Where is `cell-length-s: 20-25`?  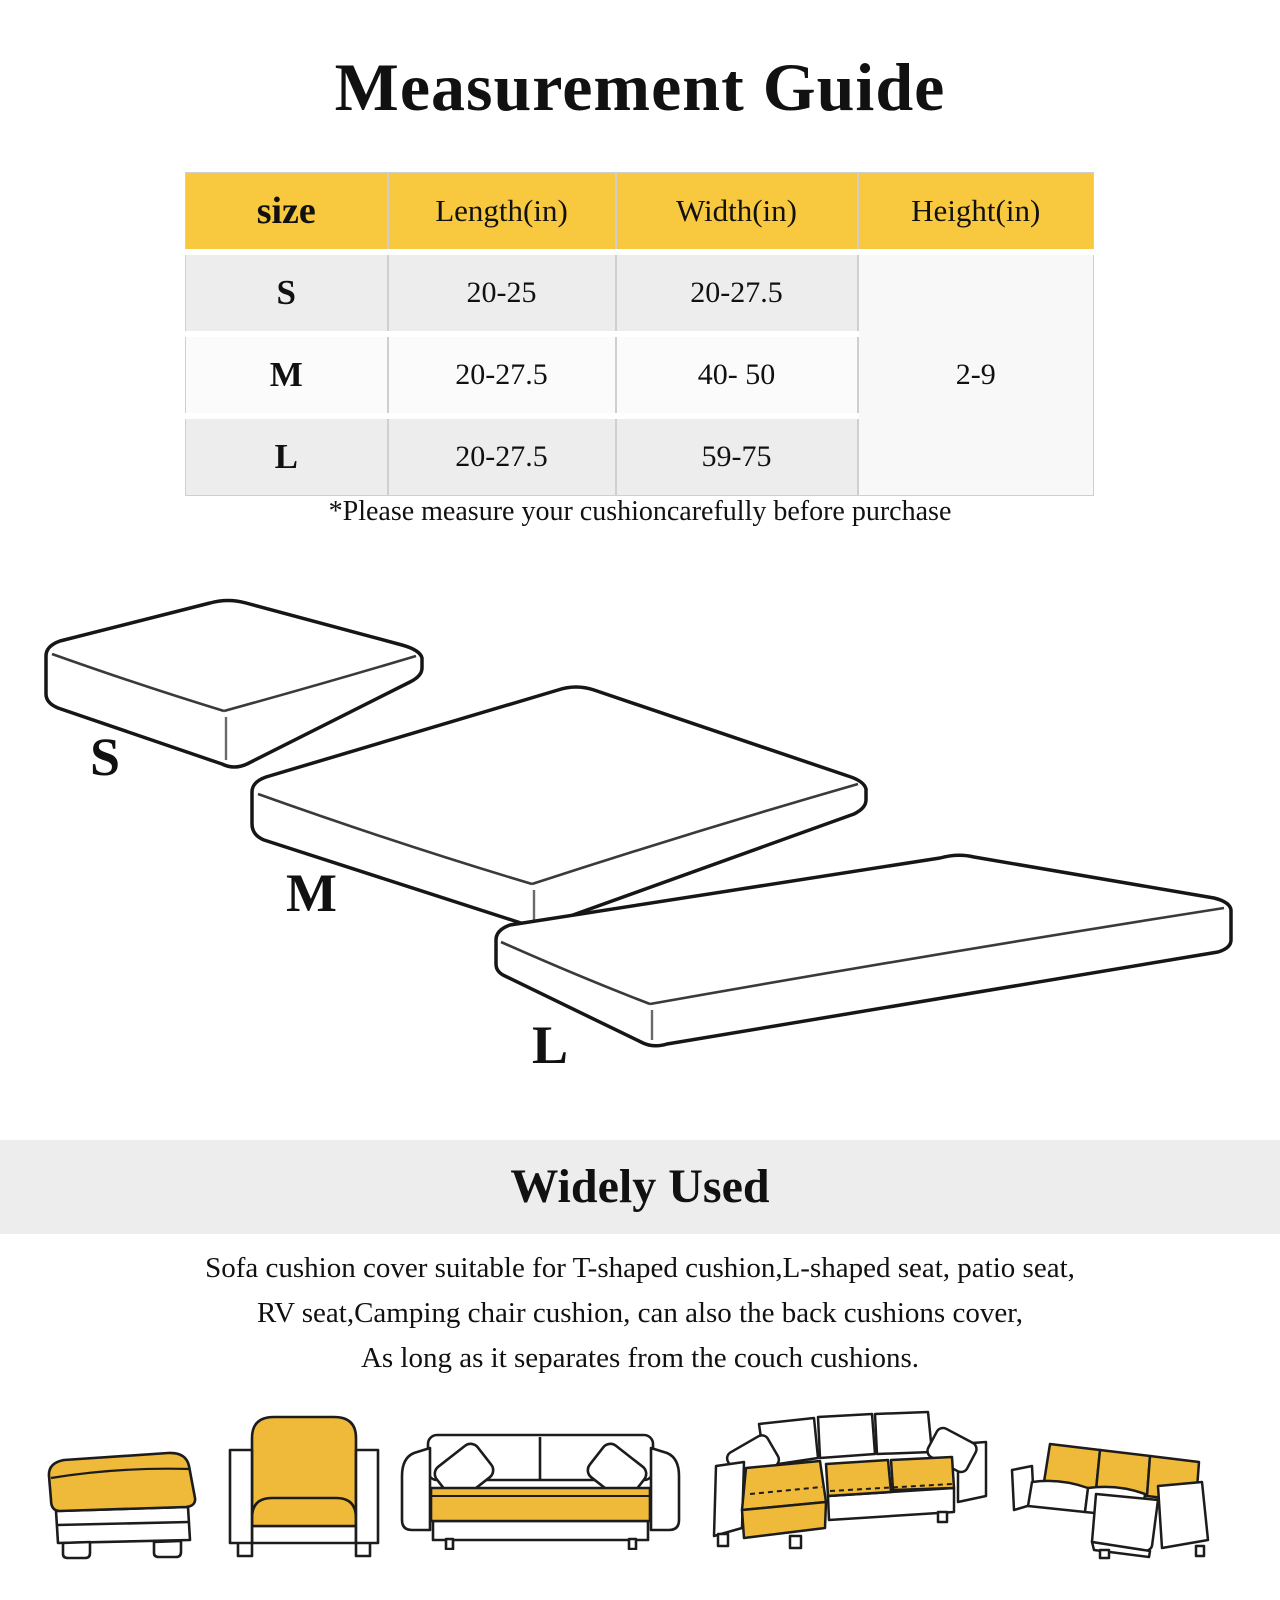
cell-length-s: 20-25 is located at coordinates (501, 291).